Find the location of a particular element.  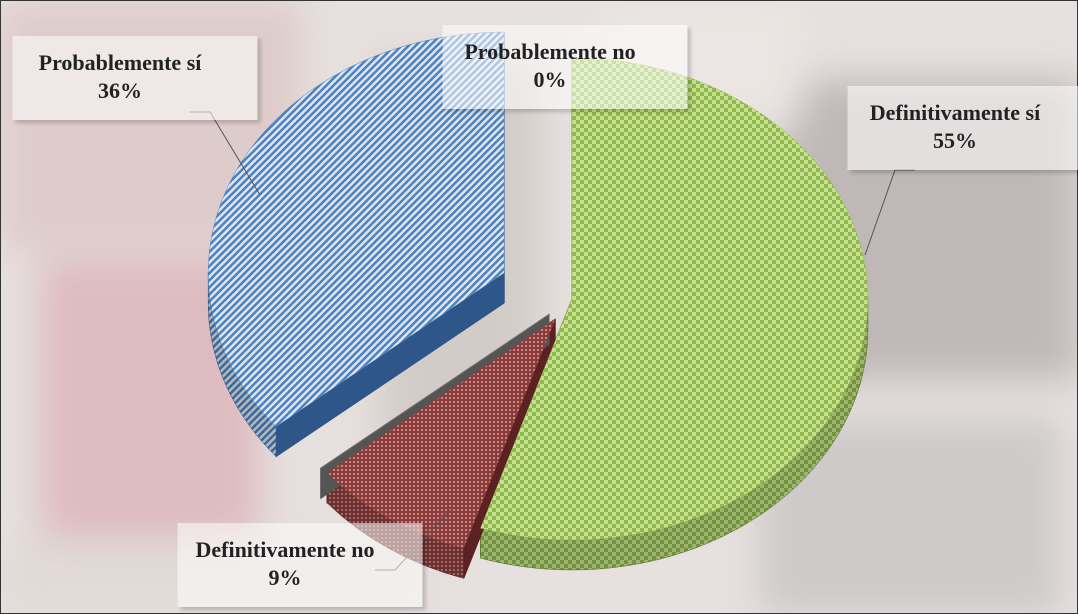

category-label: Definitivamente no is located at coordinates (284, 549).